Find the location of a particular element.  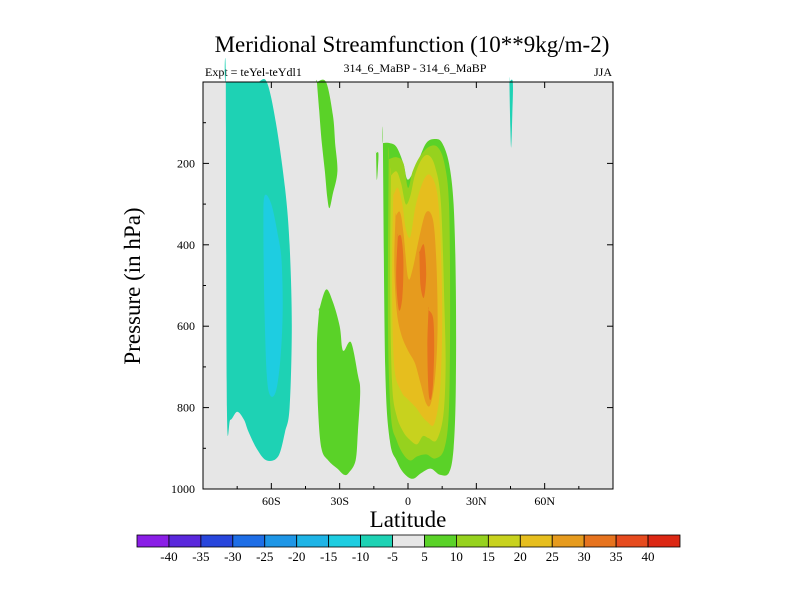

x-tick-label: 0 is located at coordinates (408, 501).